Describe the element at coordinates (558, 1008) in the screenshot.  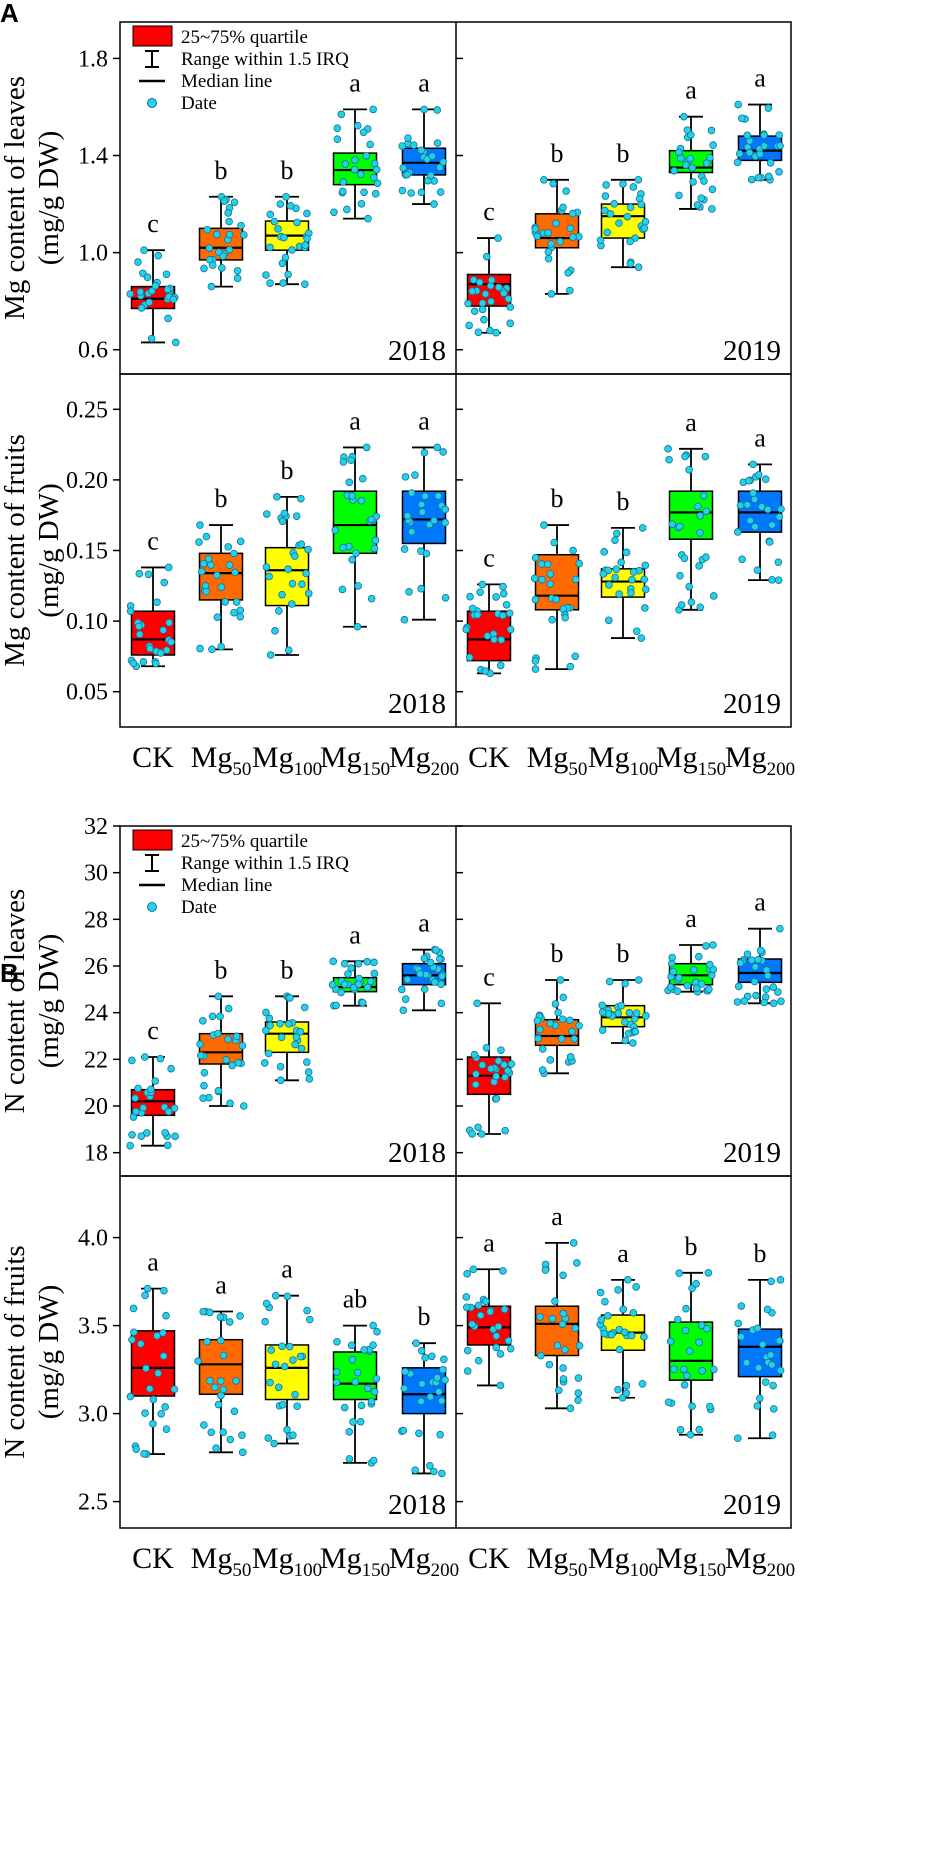
I see `box-Mg50: b` at that location.